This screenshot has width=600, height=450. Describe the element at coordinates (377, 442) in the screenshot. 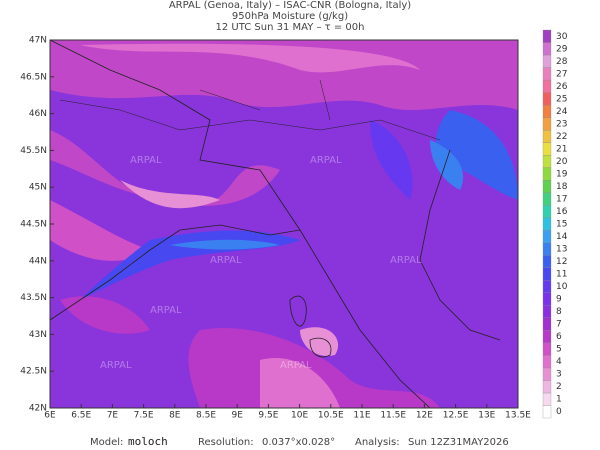

I see `footer-label: Analysis:` at that location.